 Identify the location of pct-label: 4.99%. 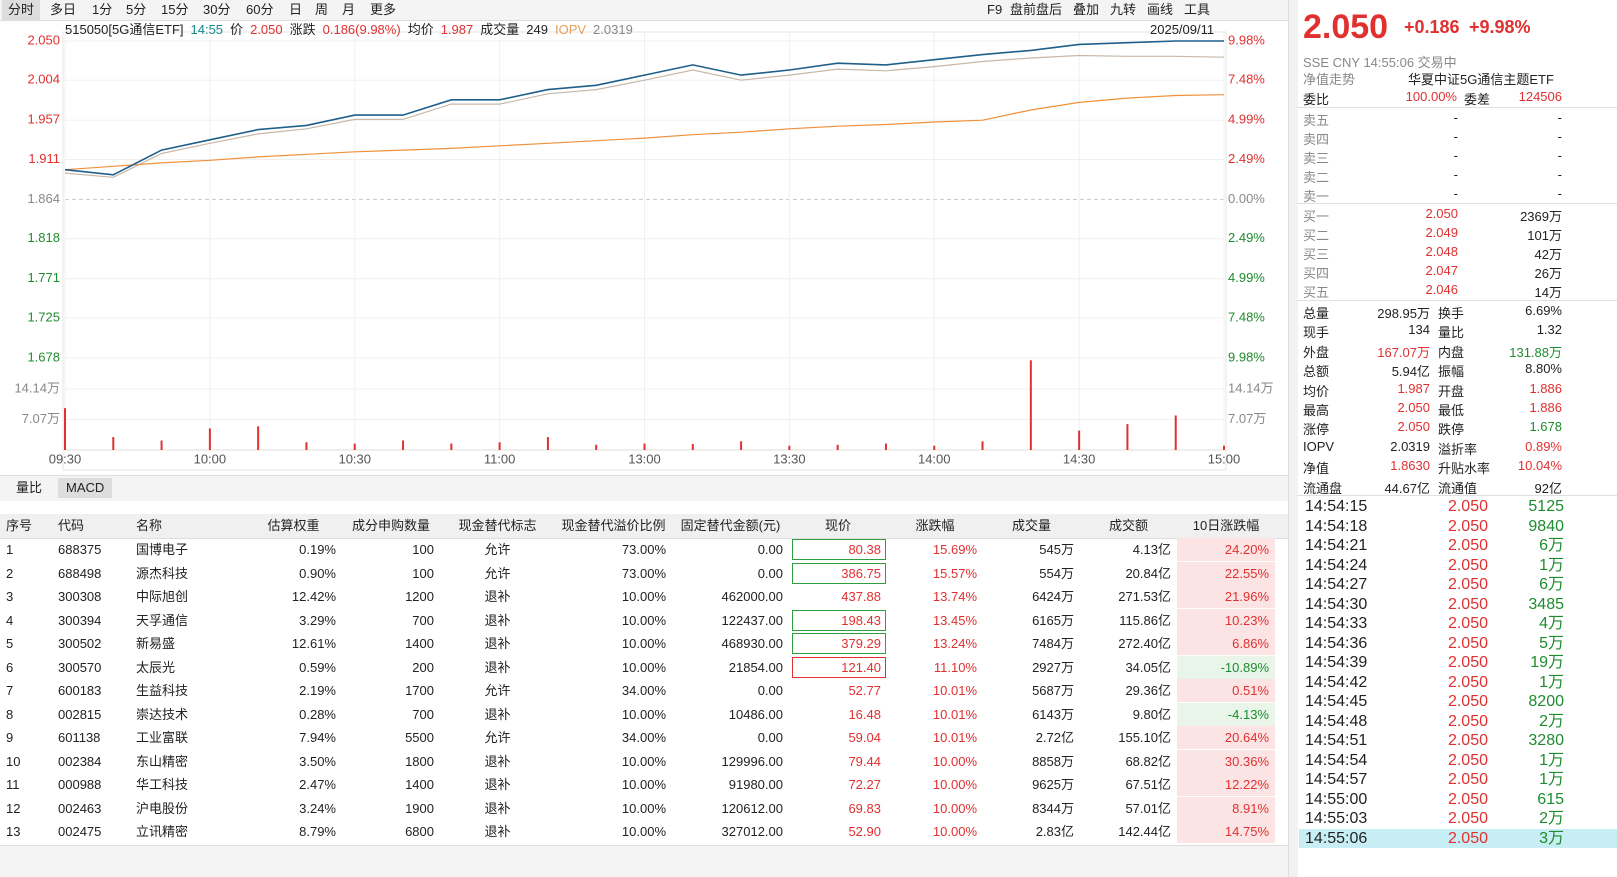
(1246, 277).